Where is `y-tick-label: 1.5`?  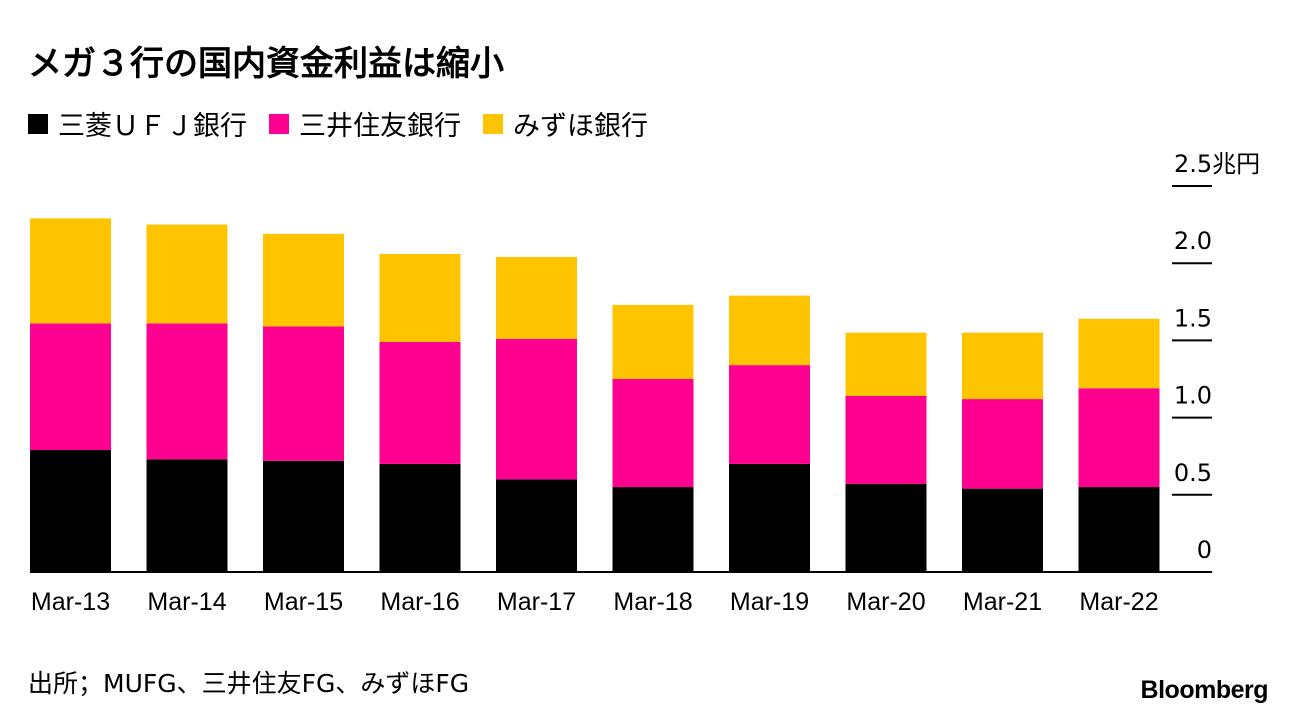
y-tick-label: 1.5 is located at coordinates (1193, 318).